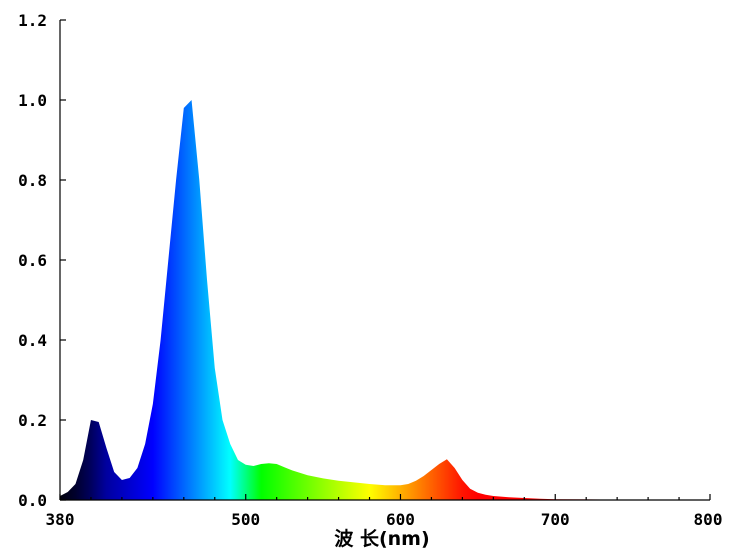 The height and width of the screenshot is (554, 740). I want to click on y-ticks: 0.0 0.2 0.4 0.6 0.8 1.0 1.2, so click(42, 260).